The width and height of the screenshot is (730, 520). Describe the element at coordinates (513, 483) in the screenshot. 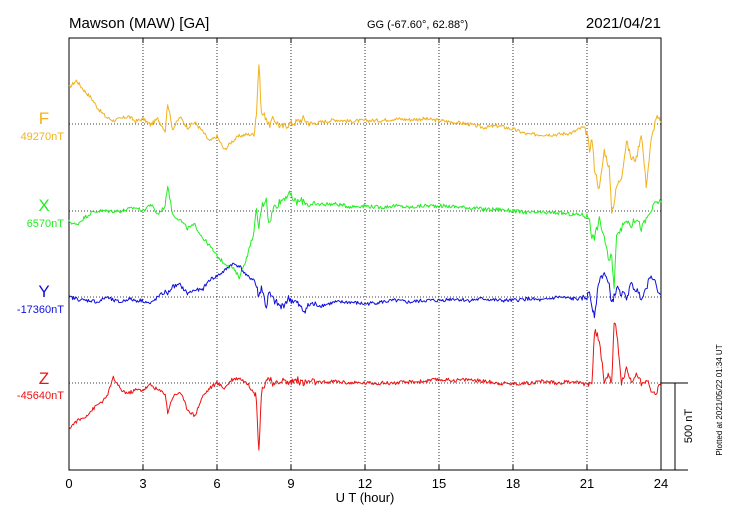

I see `x-tick-label-18: 18` at that location.